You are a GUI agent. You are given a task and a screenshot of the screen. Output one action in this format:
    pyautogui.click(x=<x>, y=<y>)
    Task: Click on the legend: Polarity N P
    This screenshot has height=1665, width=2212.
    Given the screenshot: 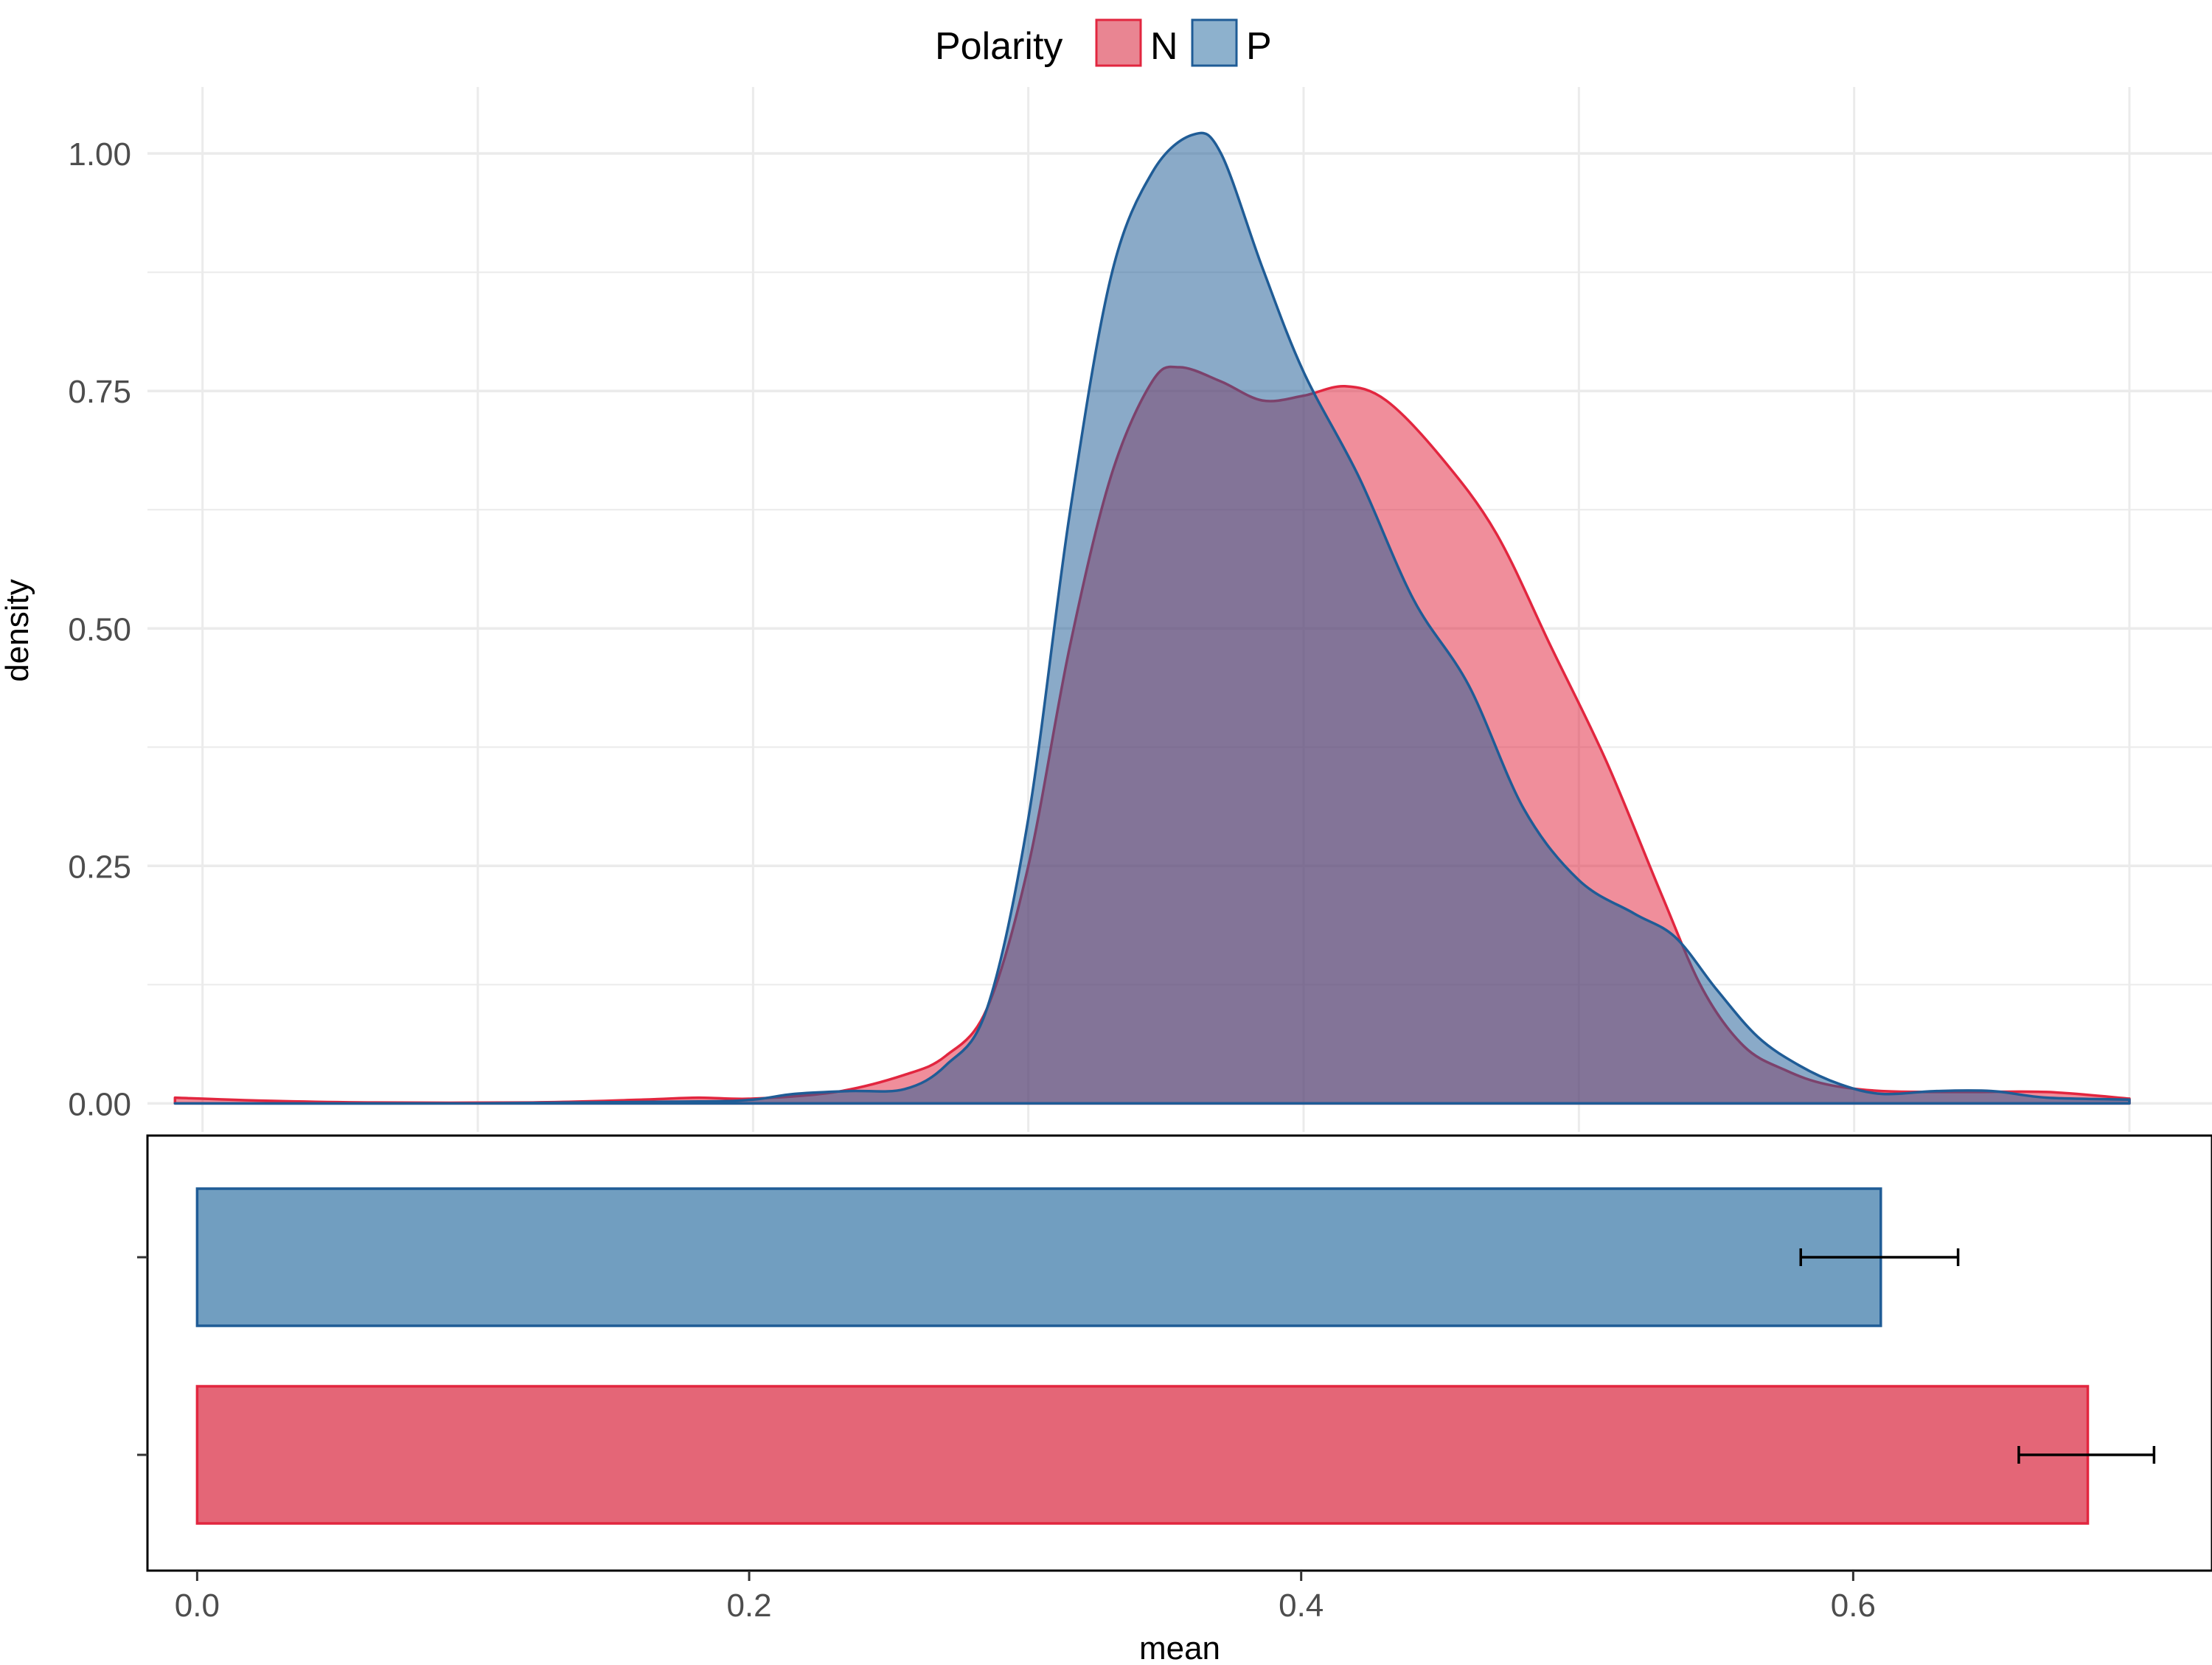 What is the action you would take?
    pyautogui.click(x=1103, y=43)
    